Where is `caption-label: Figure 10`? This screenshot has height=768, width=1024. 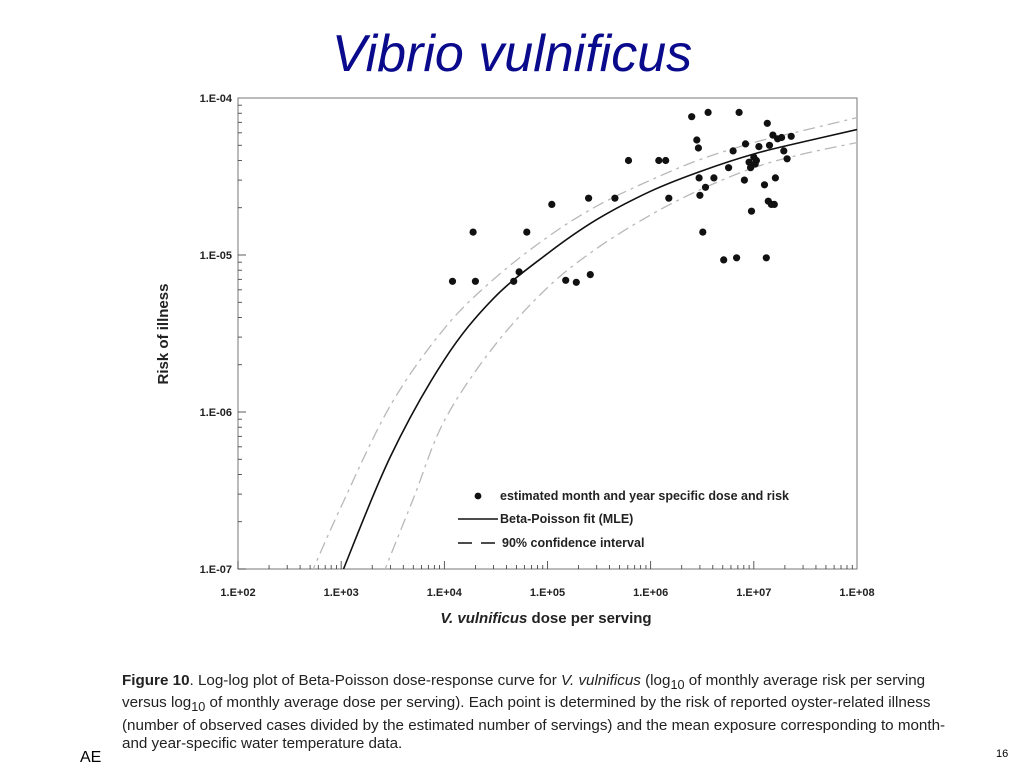
caption-label: Figure 10 is located at coordinates (156, 680).